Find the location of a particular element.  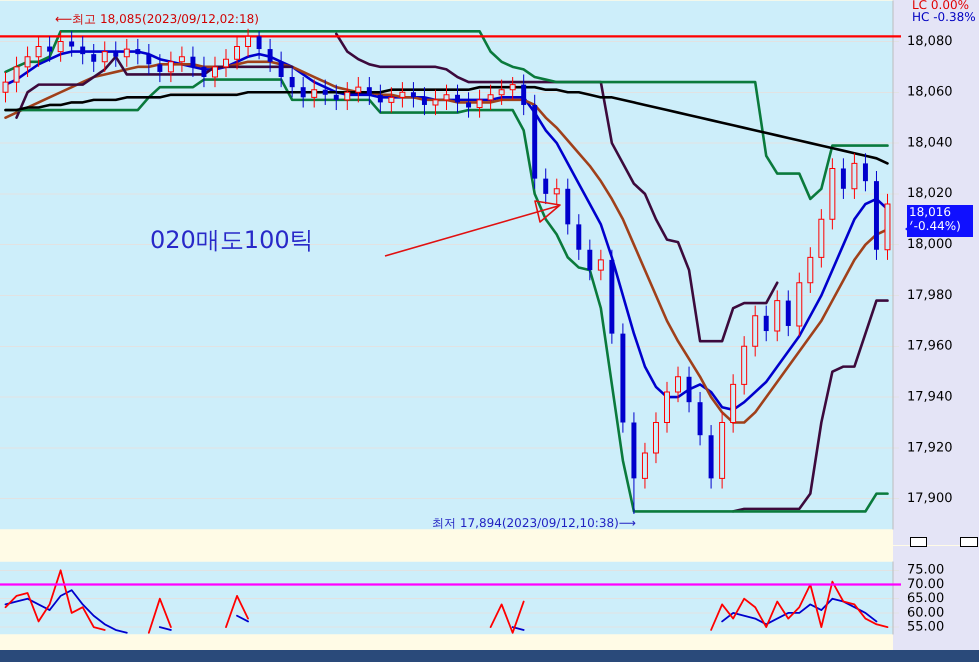

y-tick-label: 17,980 is located at coordinates (929, 295).